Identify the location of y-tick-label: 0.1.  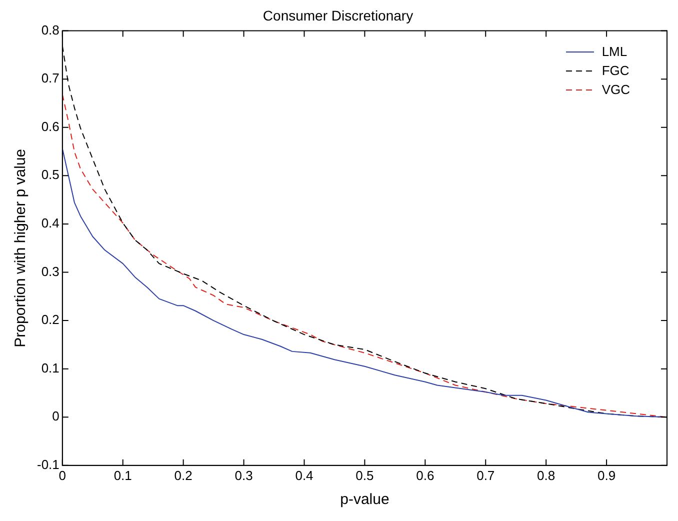
(50, 368).